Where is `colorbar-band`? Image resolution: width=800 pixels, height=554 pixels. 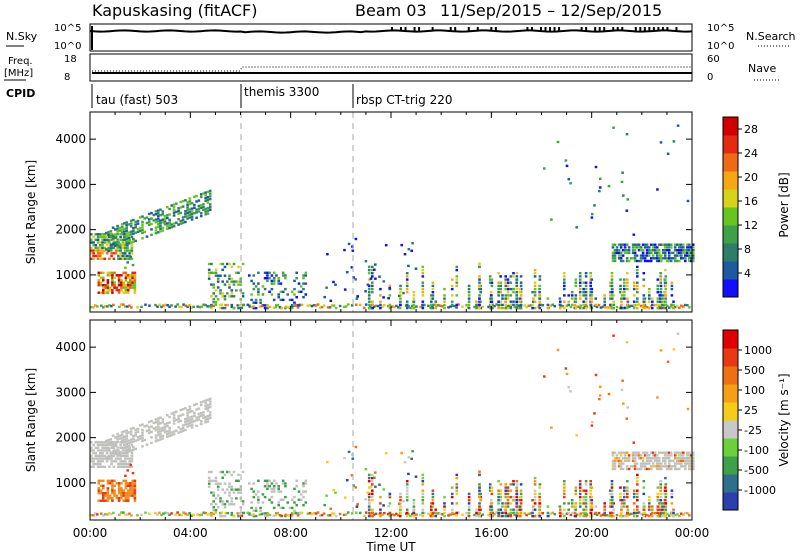
colorbar-band is located at coordinates (730, 375).